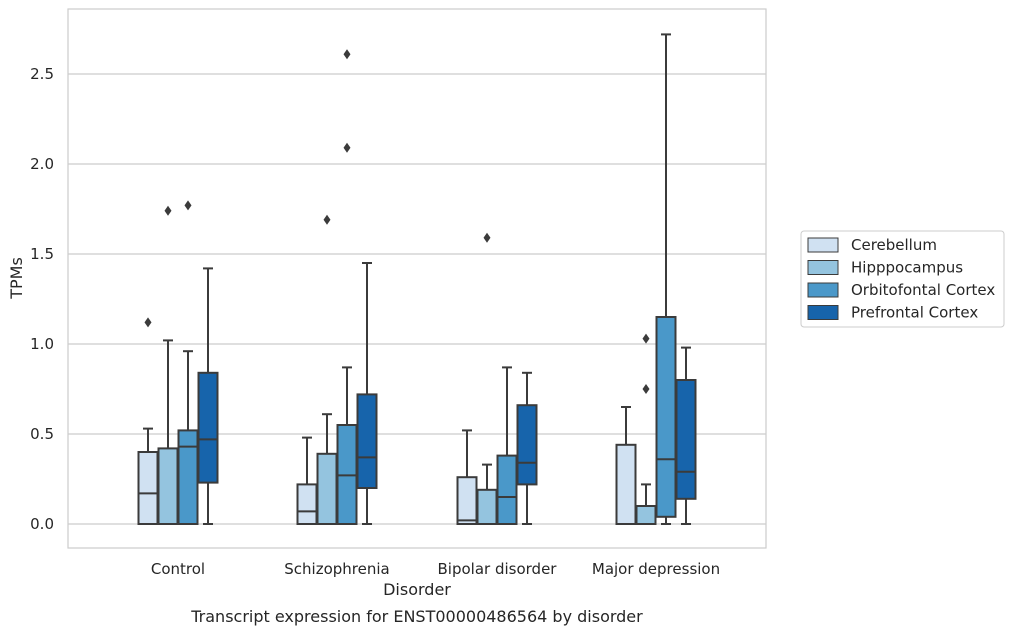 The image size is (1014, 634). Describe the element at coordinates (907, 268) in the screenshot. I see `legend-label: Hipppocampus` at that location.